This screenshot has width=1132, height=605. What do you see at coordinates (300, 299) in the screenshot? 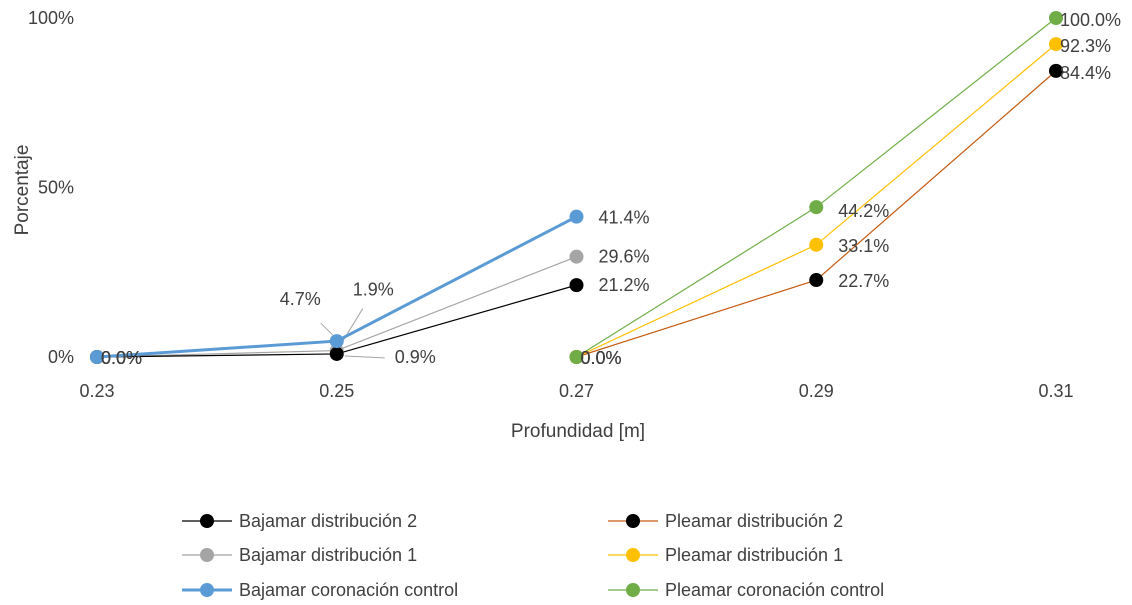
I see `data-label: 4.7%` at bounding box center [300, 299].